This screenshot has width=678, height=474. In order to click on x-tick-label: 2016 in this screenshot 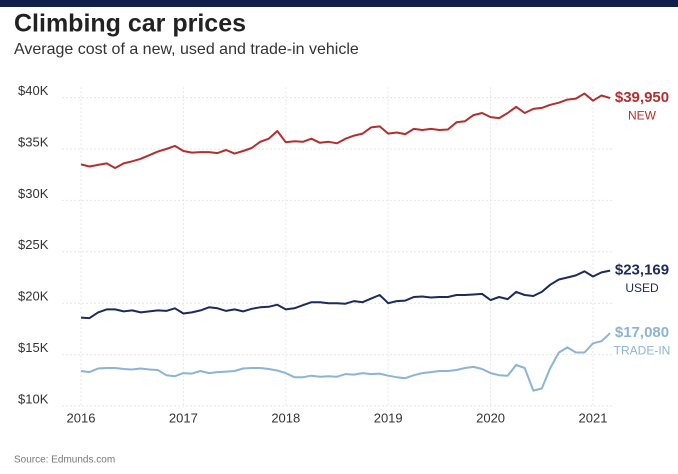, I will do `click(81, 417)`.